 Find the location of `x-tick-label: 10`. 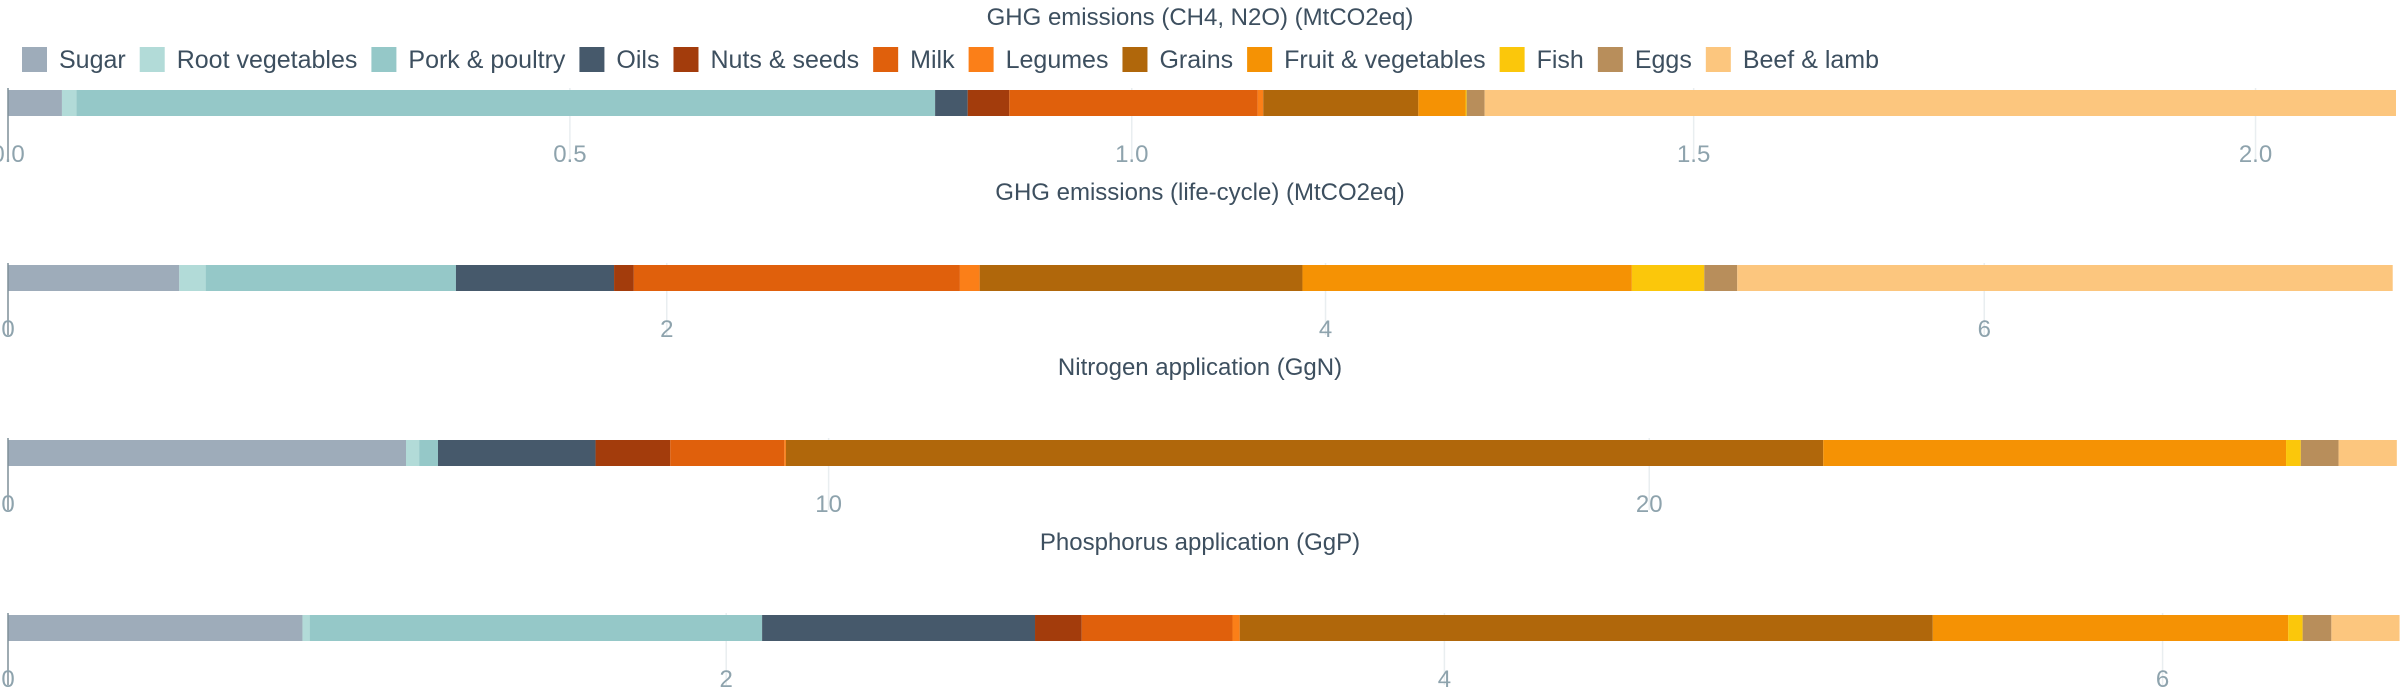

x-tick-label: 10 is located at coordinates (828, 504).